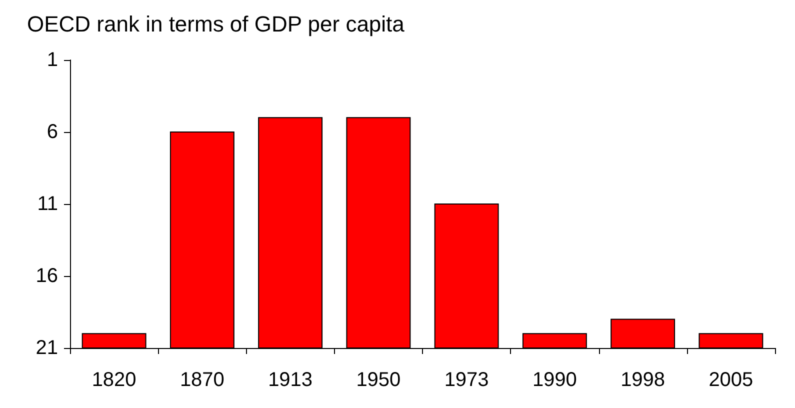 Image resolution: width=795 pixels, height=408 pixels. Describe the element at coordinates (731, 380) in the screenshot. I see `x-tick-label: 2005` at that location.